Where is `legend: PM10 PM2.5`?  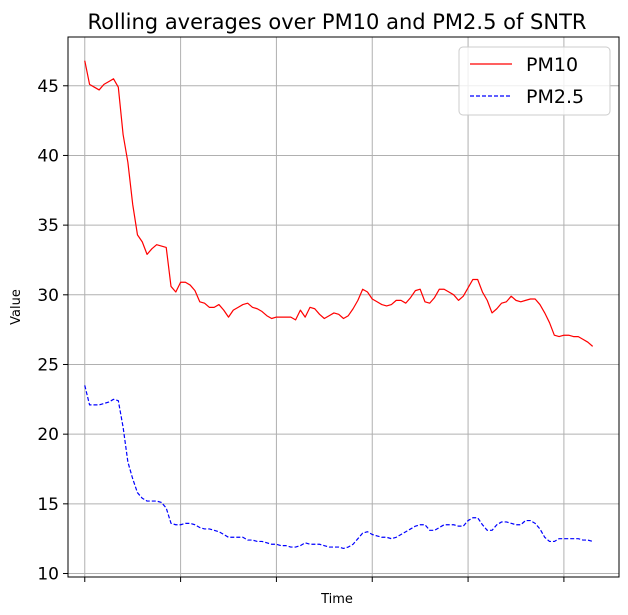 legend: PM10 PM2.5 is located at coordinates (534, 81).